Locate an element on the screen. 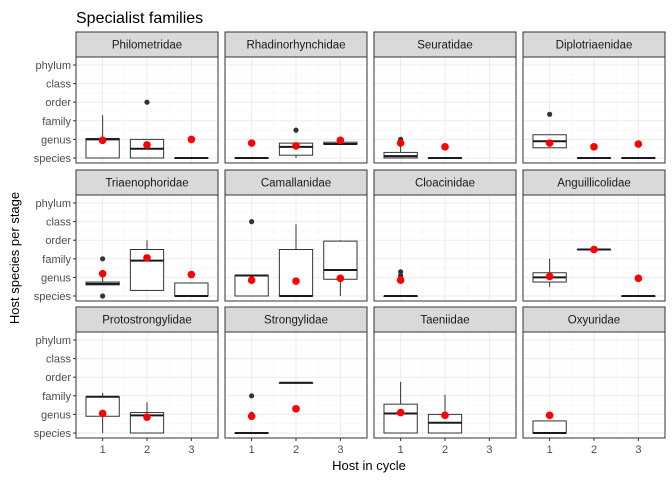 The height and width of the screenshot is (480, 672). y-tick-label: order is located at coordinates (58, 103).